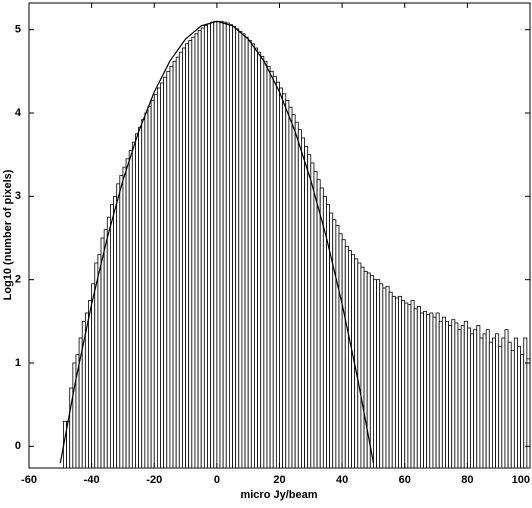 The height and width of the screenshot is (508, 532). Describe the element at coordinates (8, 234) in the screenshot. I see `y-axis-label: Log10 (number of pixels)` at that location.